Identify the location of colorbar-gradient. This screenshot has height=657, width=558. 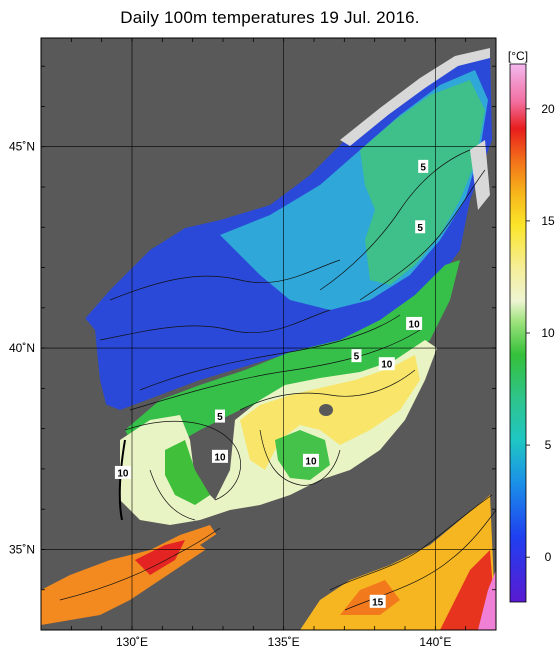
(518, 333).